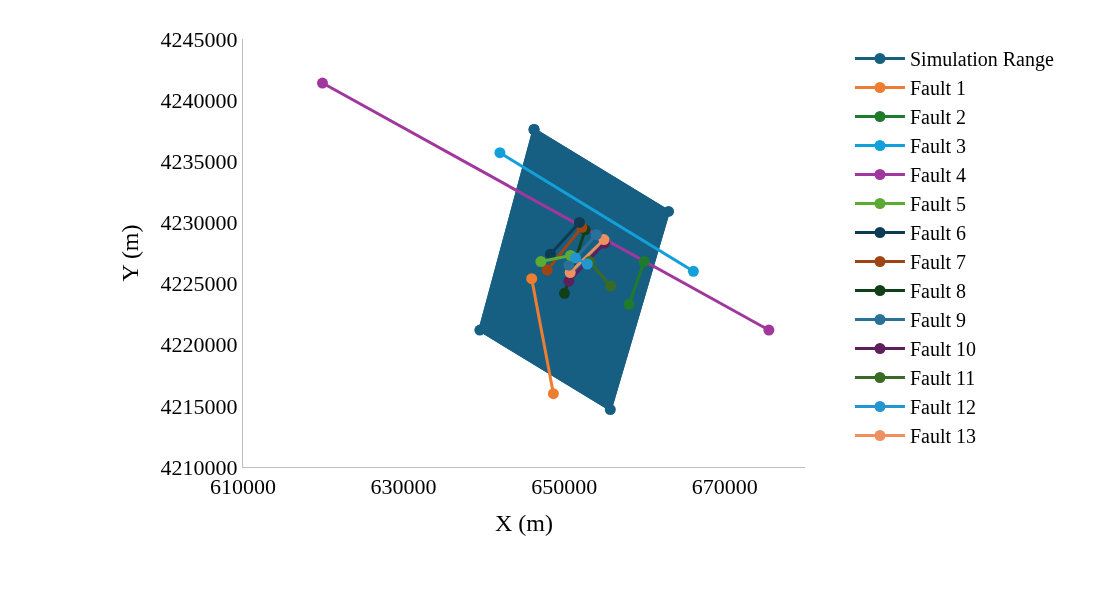 The height and width of the screenshot is (602, 1108). I want to click on y-tick-label: 4245000, so click(199, 39).